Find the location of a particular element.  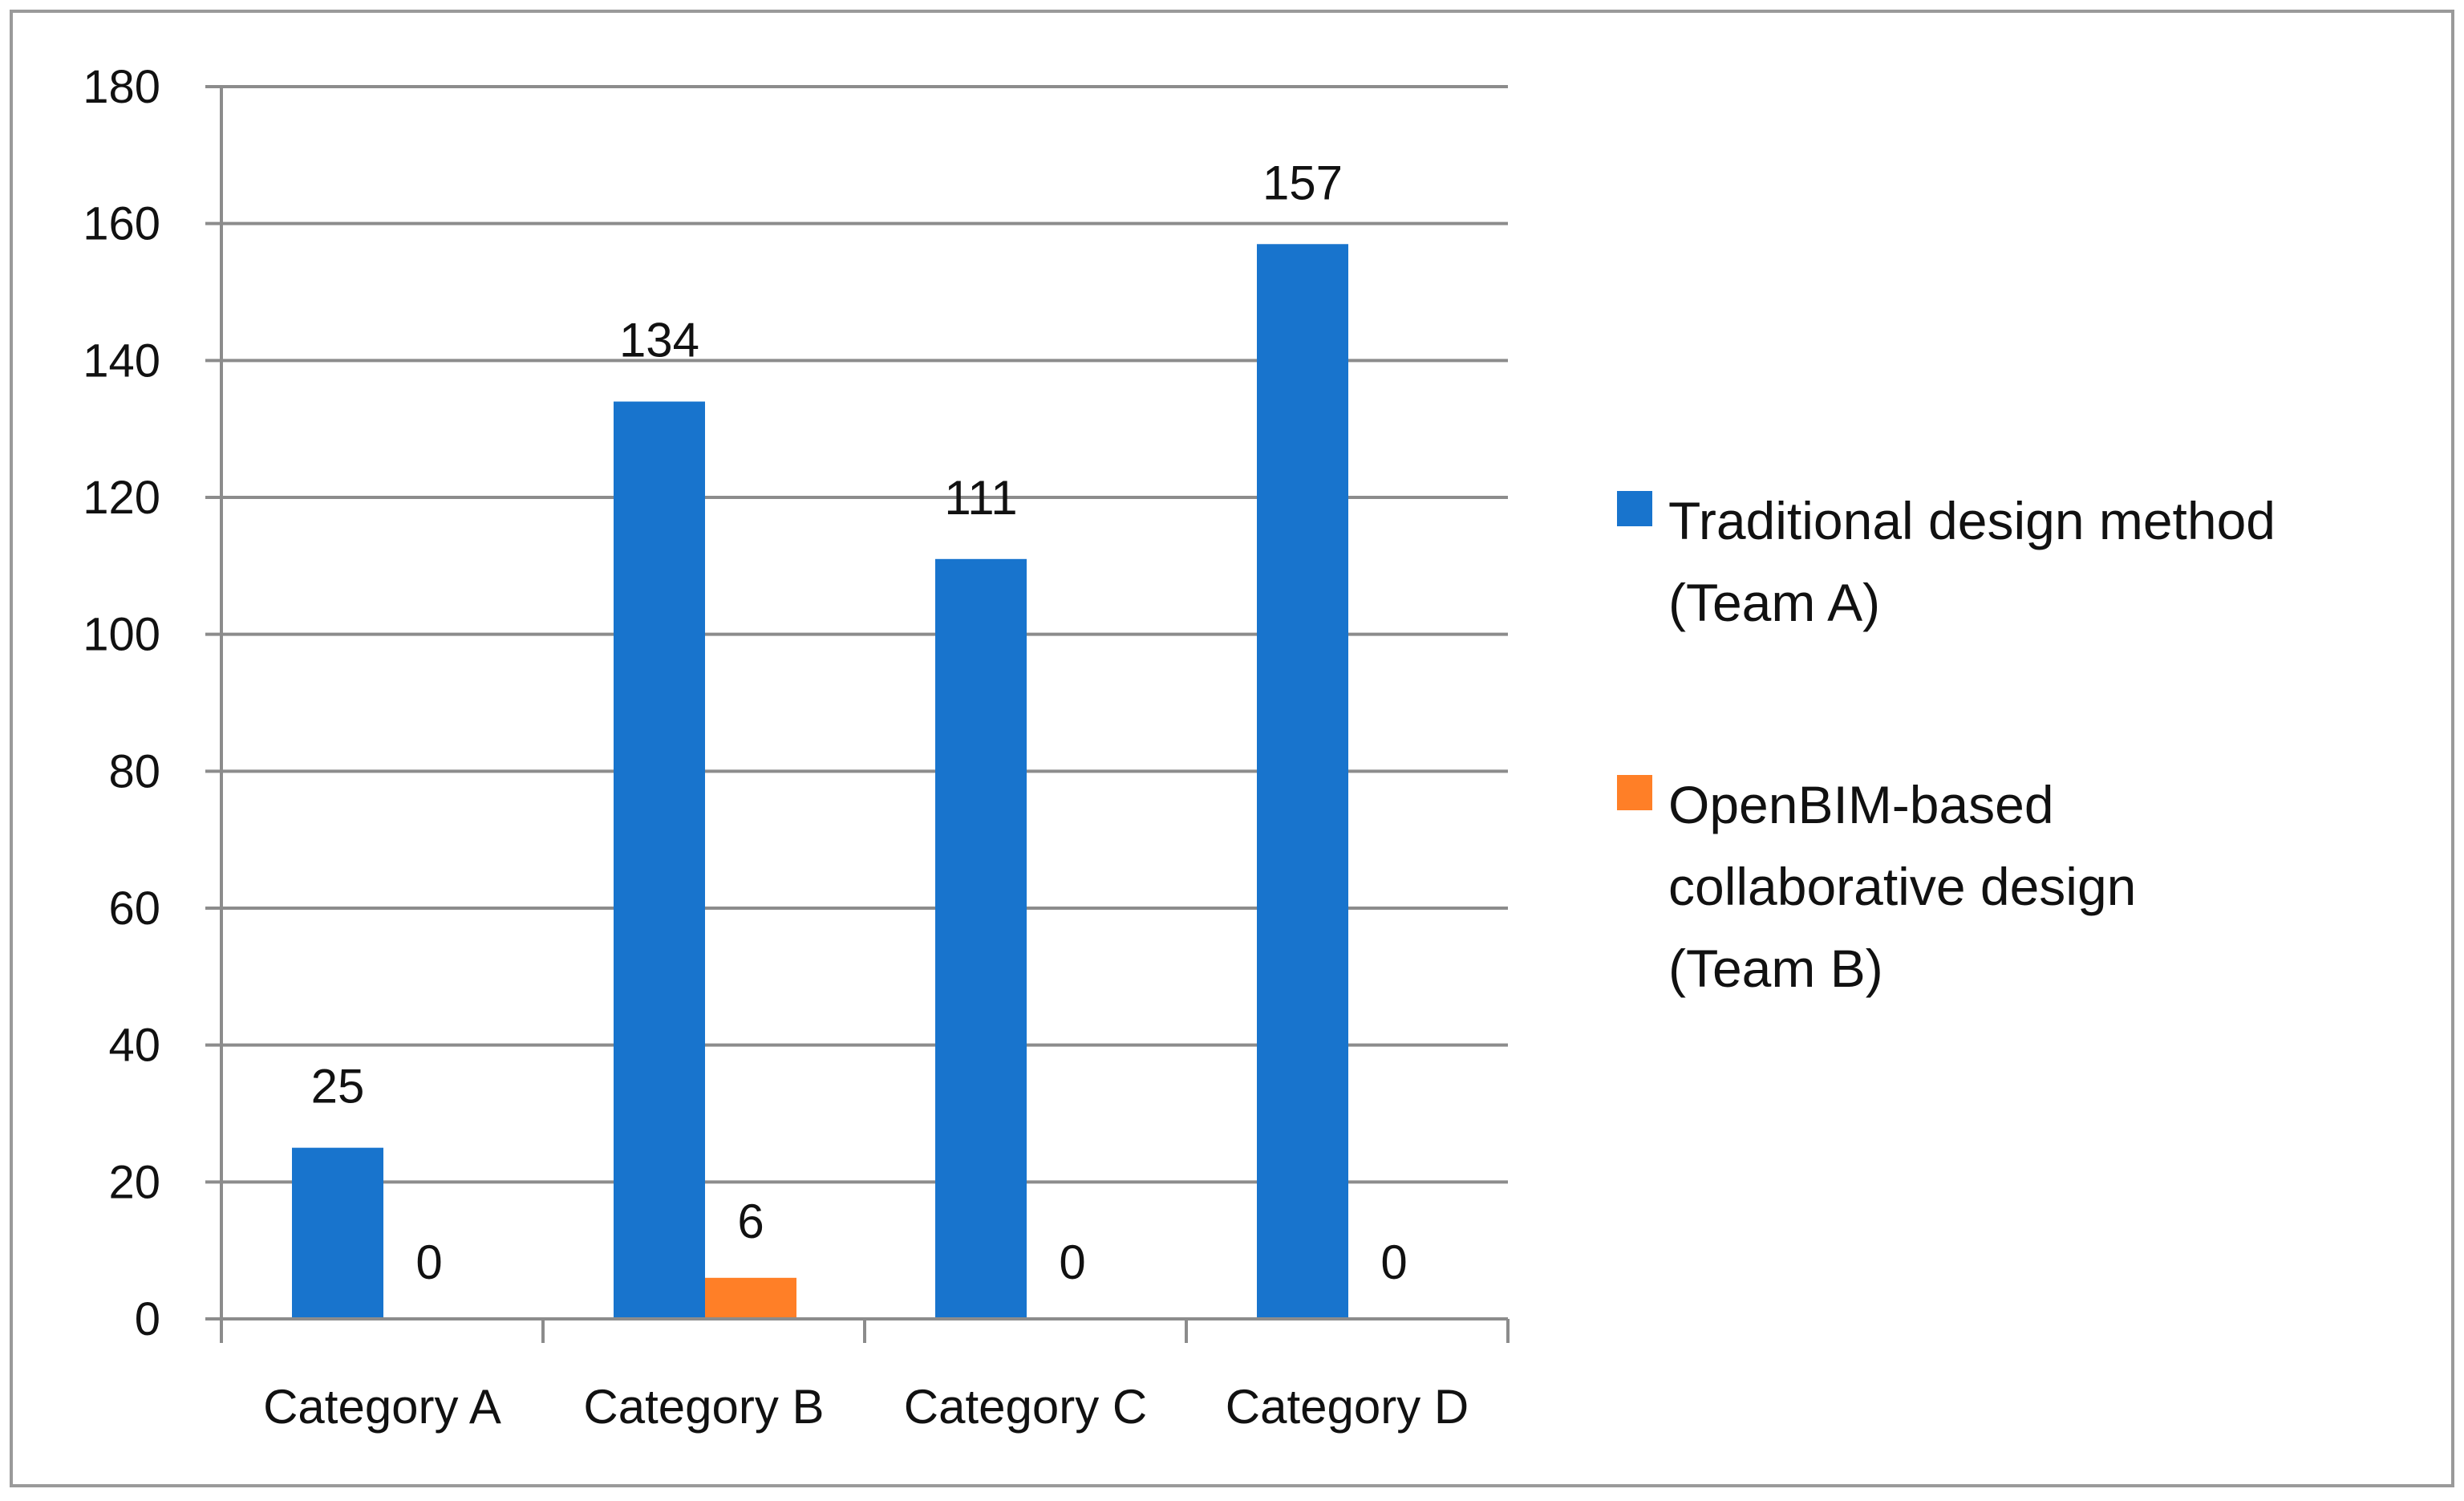

y-tick-label: 80 is located at coordinates (134, 771).